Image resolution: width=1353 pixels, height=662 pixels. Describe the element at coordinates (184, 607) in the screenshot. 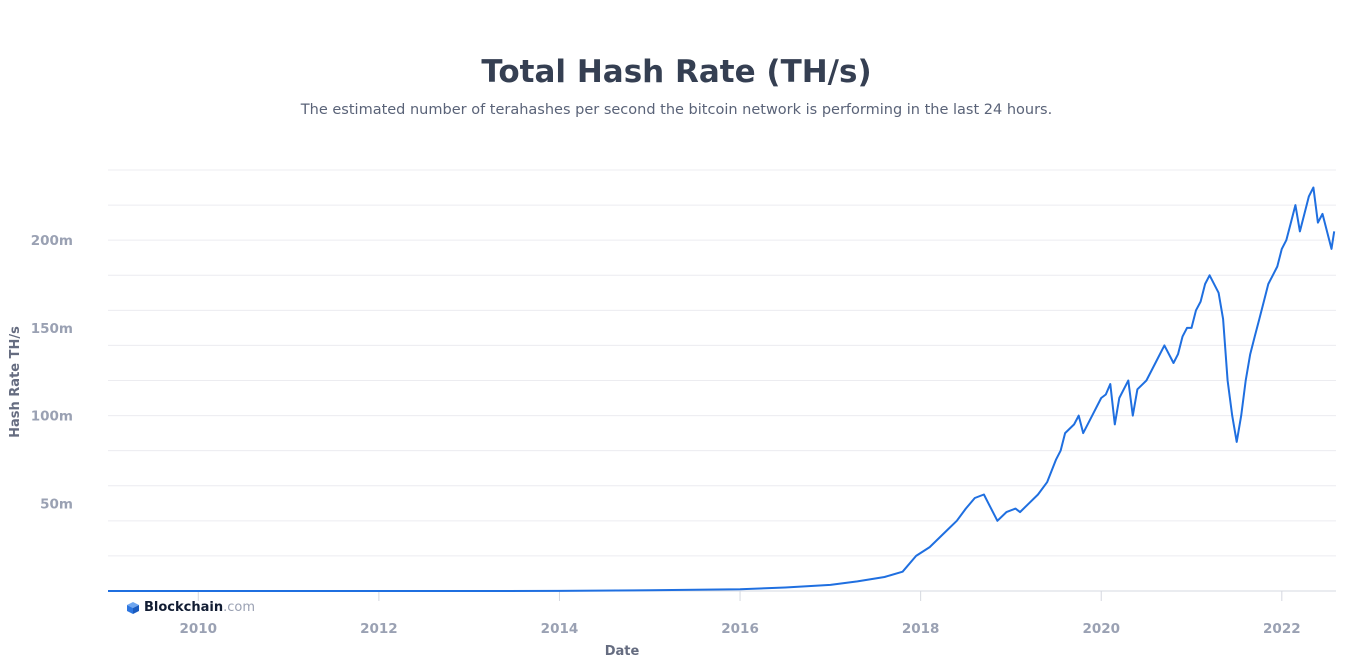

I see `brand-name: Blockchain` at that location.